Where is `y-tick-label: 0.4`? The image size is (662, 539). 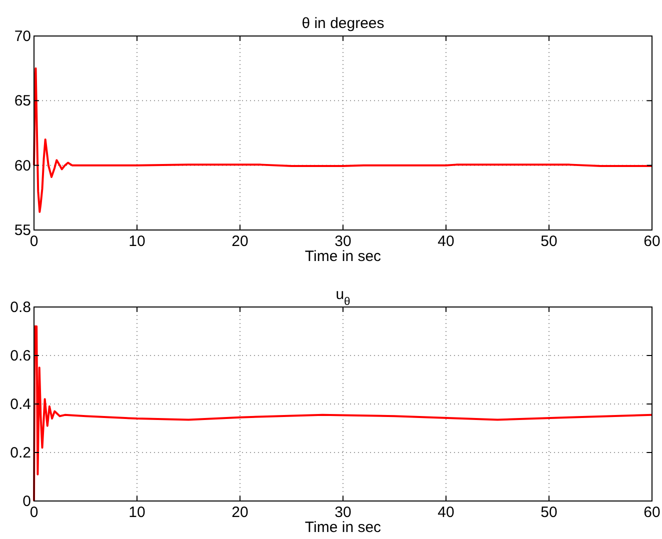
y-tick-label: 0.4 is located at coordinates (20, 404).